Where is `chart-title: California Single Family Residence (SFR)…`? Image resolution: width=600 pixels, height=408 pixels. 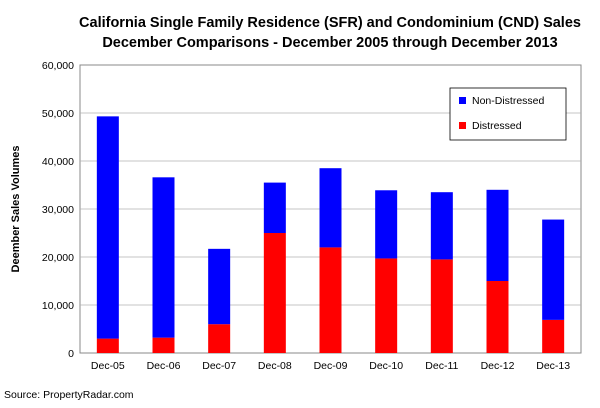 chart-title: California Single Family Residence (SFR)… is located at coordinates (330, 23).